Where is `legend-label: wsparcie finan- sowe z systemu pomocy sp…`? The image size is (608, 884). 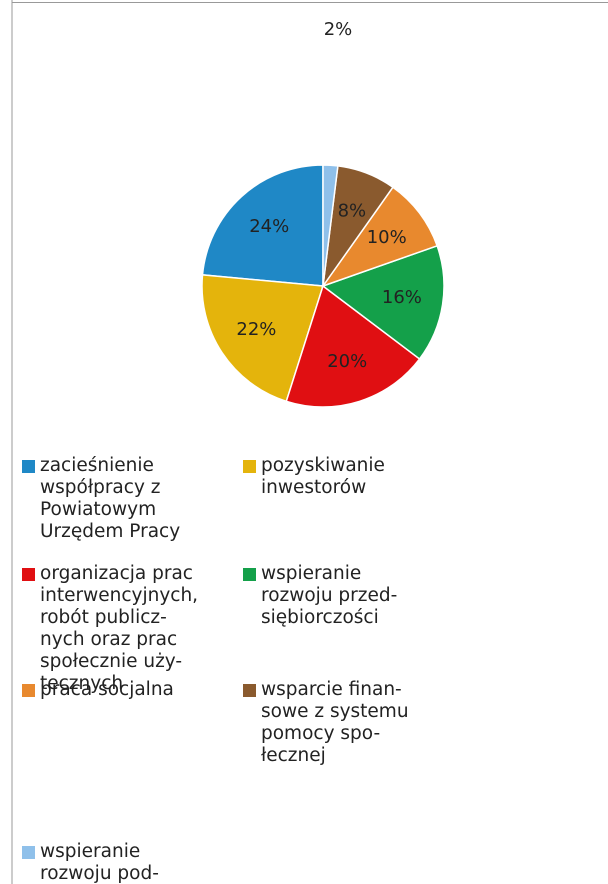 legend-label: wsparcie finan- sowe z systemu pomocy sp… is located at coordinates (335, 722).